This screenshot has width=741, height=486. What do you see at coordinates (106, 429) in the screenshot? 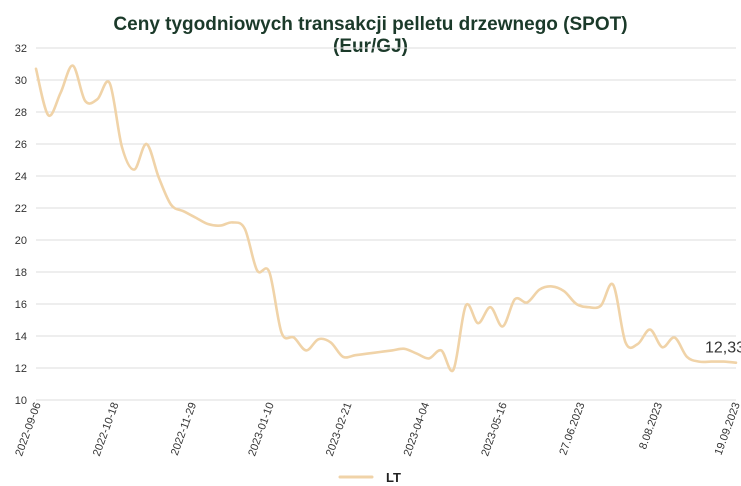
I see `x-tick-label: 2022-10-18` at bounding box center [106, 429].